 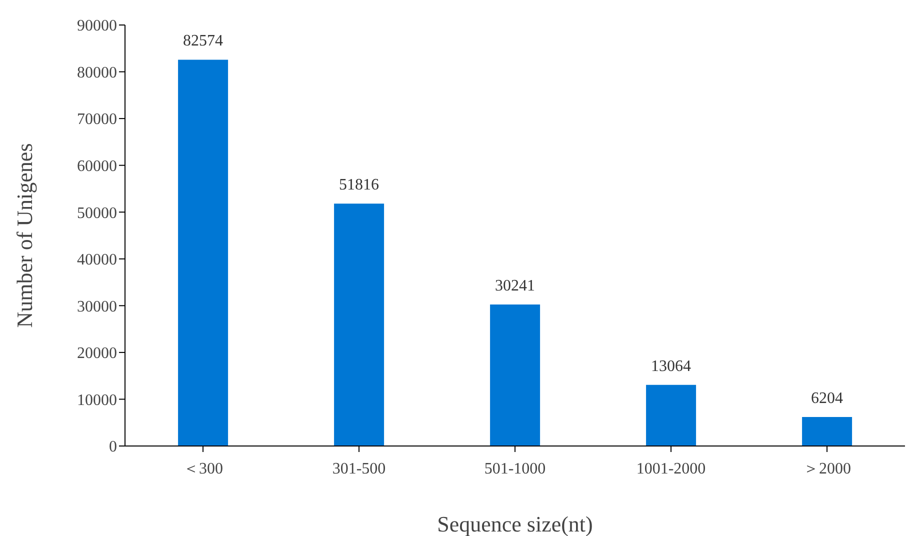 I want to click on x-tick-label: ＜300, so click(x=203, y=469).